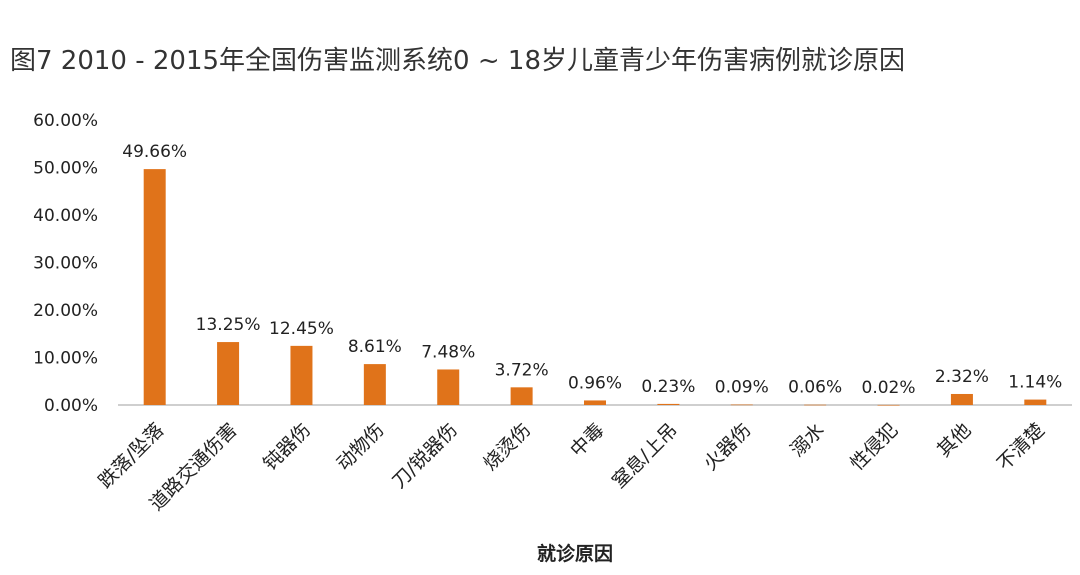 The width and height of the screenshot is (1080, 575). What do you see at coordinates (807, 440) in the screenshot?
I see `category-label: 溺水` at bounding box center [807, 440].